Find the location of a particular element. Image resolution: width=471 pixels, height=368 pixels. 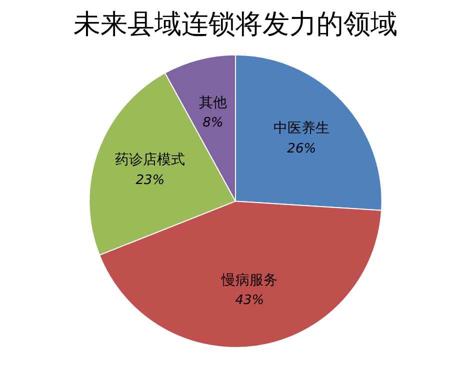

chart-title: 未来县域连锁将发力的领域 is located at coordinates (236, 24).